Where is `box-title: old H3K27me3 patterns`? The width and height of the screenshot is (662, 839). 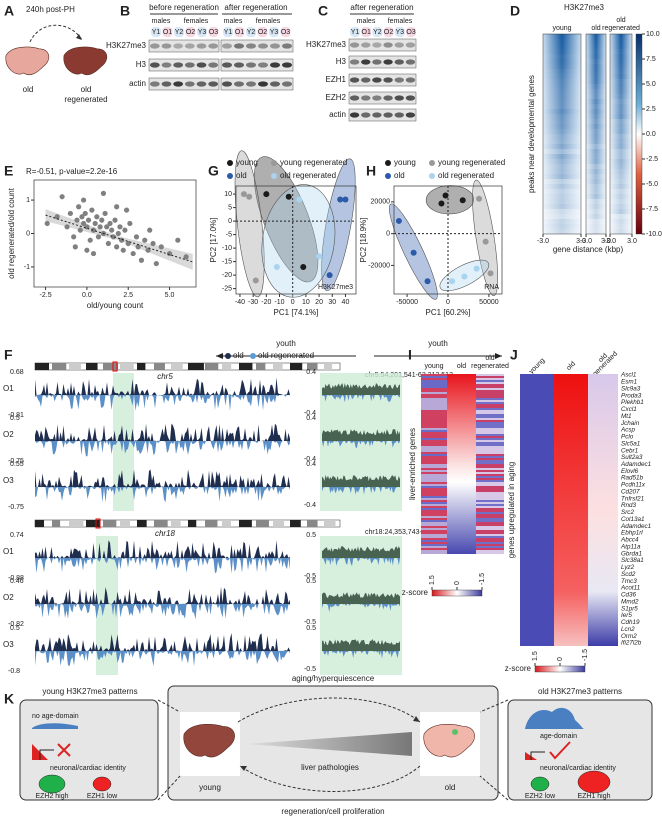
box-title: old H3K27me3 patterns is located at coordinates (580, 691).